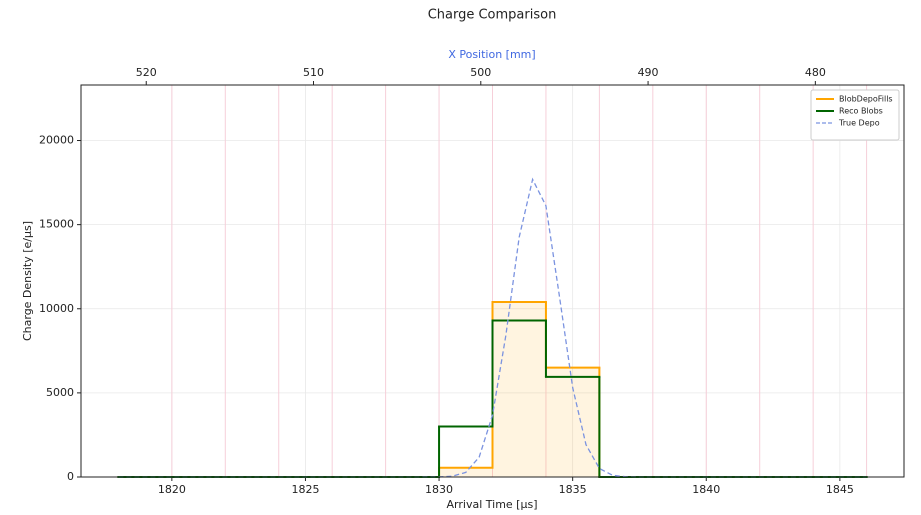 This screenshot has width=921, height=515. What do you see at coordinates (439, 489) in the screenshot?
I see `x-tick-label: 1830` at bounding box center [439, 489].